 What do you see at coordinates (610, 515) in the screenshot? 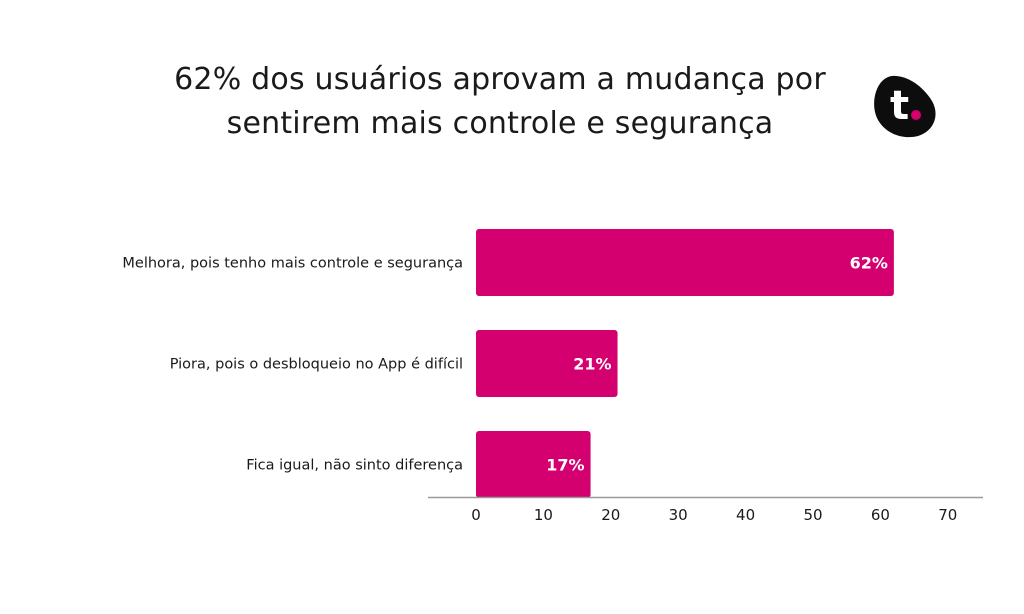
I see `x-tick-label: 20` at bounding box center [610, 515].